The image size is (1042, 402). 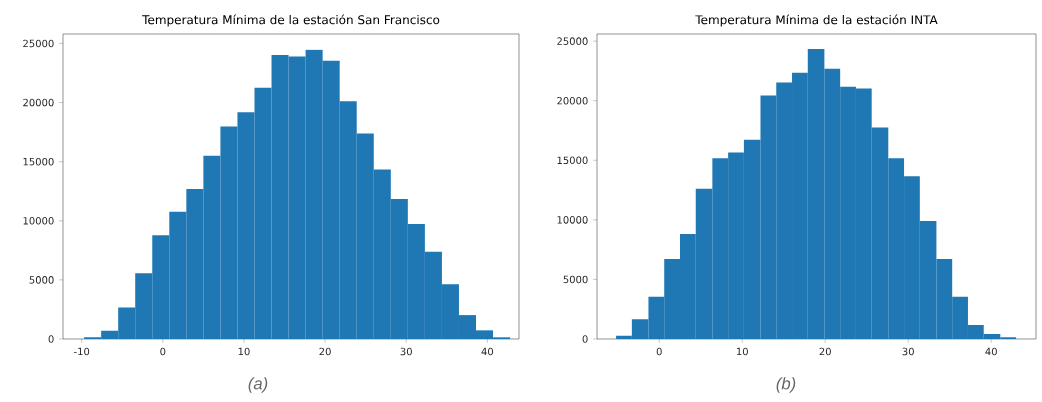 What do you see at coordinates (786, 385) in the screenshot?
I see `text: (b)` at bounding box center [786, 385].